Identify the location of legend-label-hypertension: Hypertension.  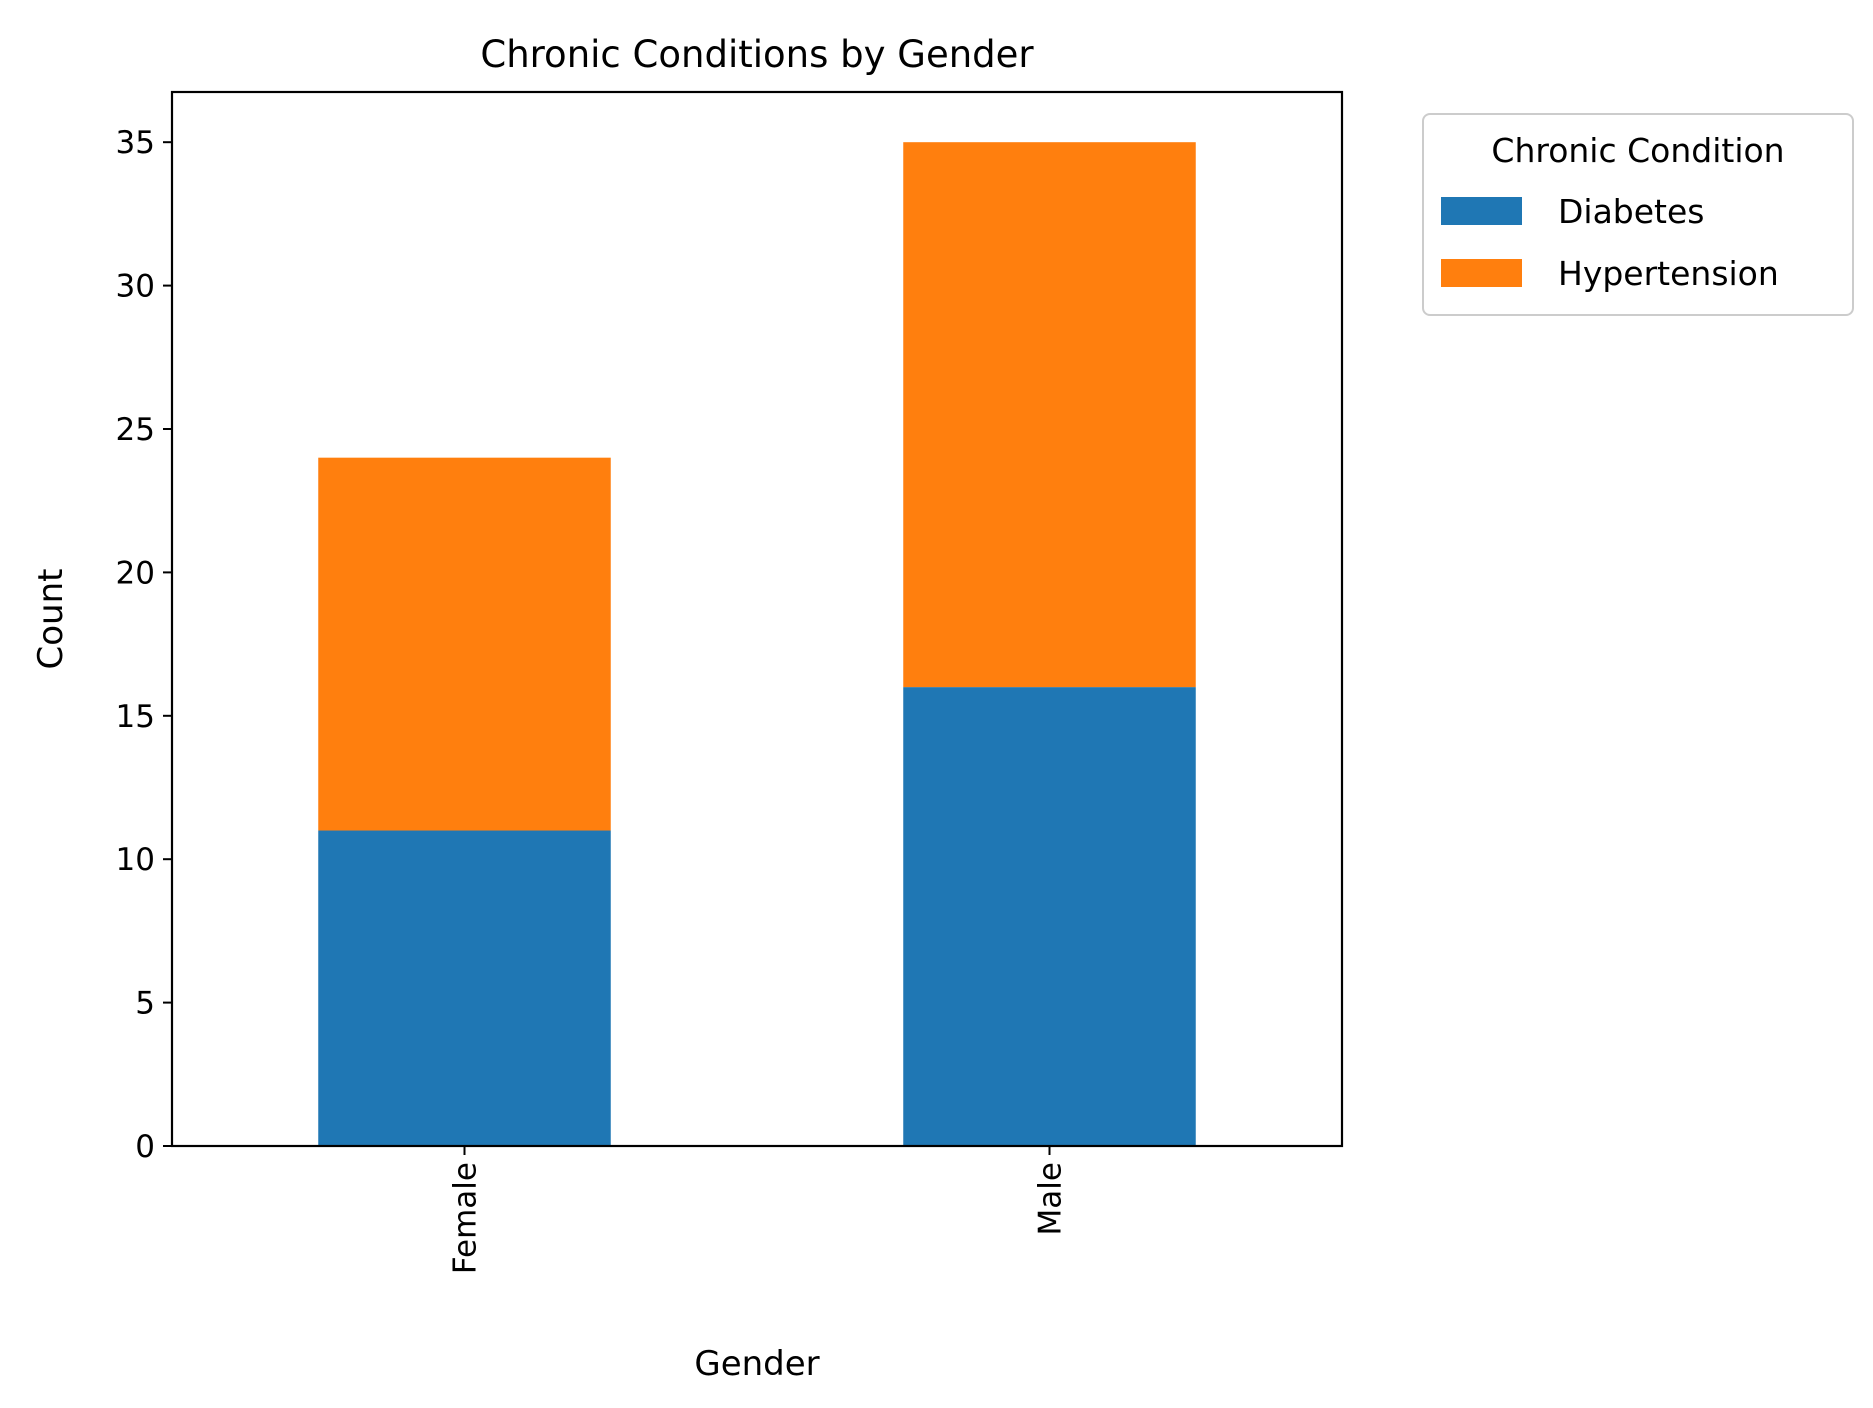
(1668, 273).